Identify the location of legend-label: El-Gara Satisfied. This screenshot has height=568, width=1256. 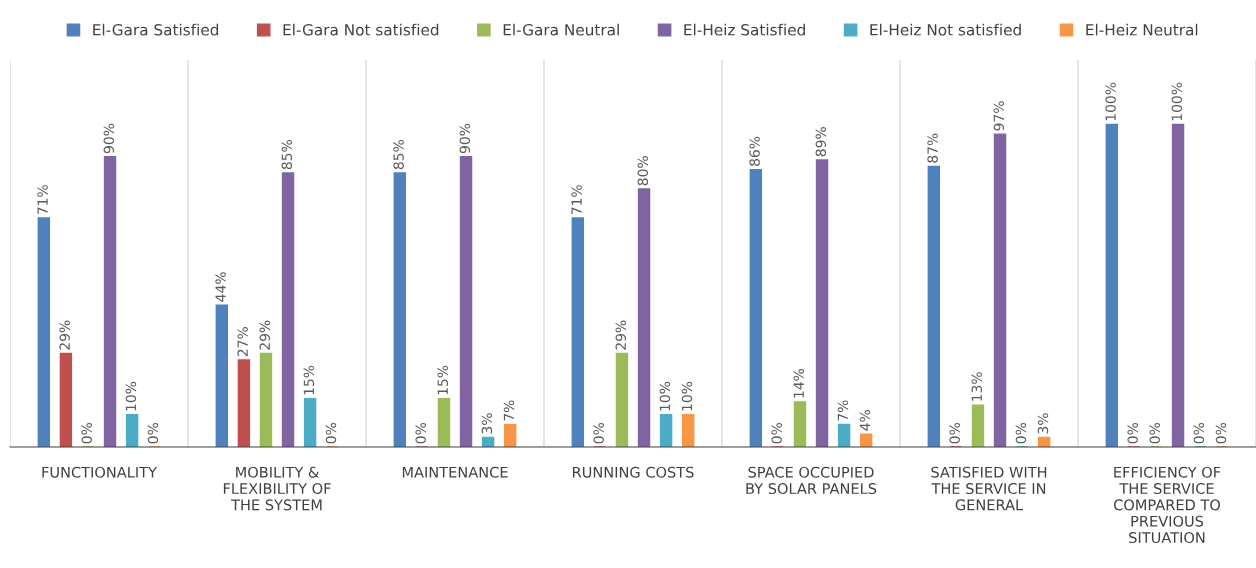
(156, 29).